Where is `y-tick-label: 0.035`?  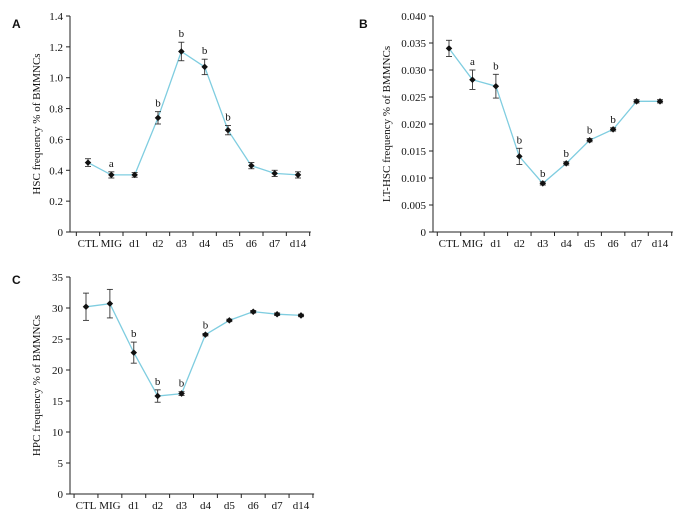 y-tick-label: 0.035 is located at coordinates (413, 44).